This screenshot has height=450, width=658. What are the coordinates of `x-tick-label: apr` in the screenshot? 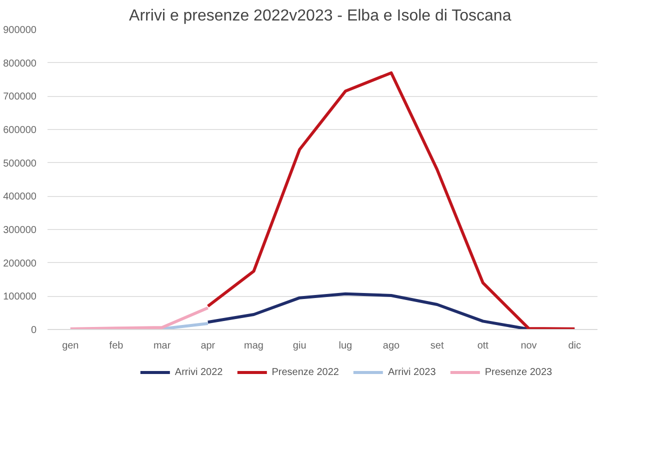 It's located at (208, 346).